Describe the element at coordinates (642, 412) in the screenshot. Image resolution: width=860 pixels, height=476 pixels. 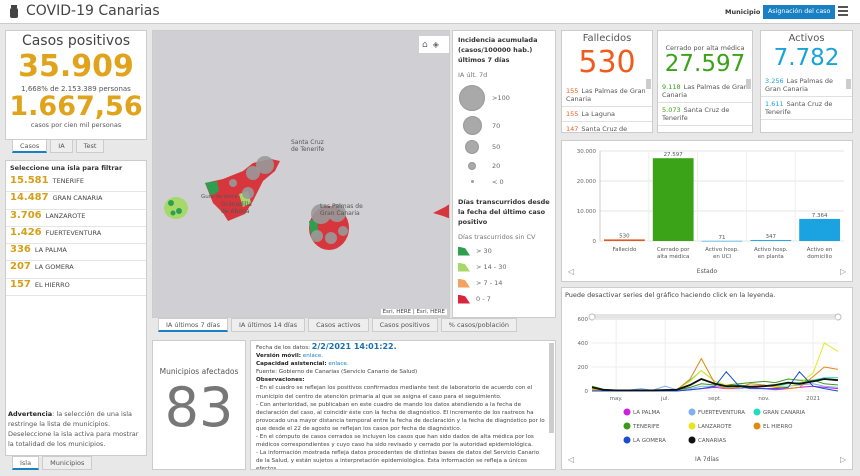
I see `legend-item: LA PALMA` at that location.